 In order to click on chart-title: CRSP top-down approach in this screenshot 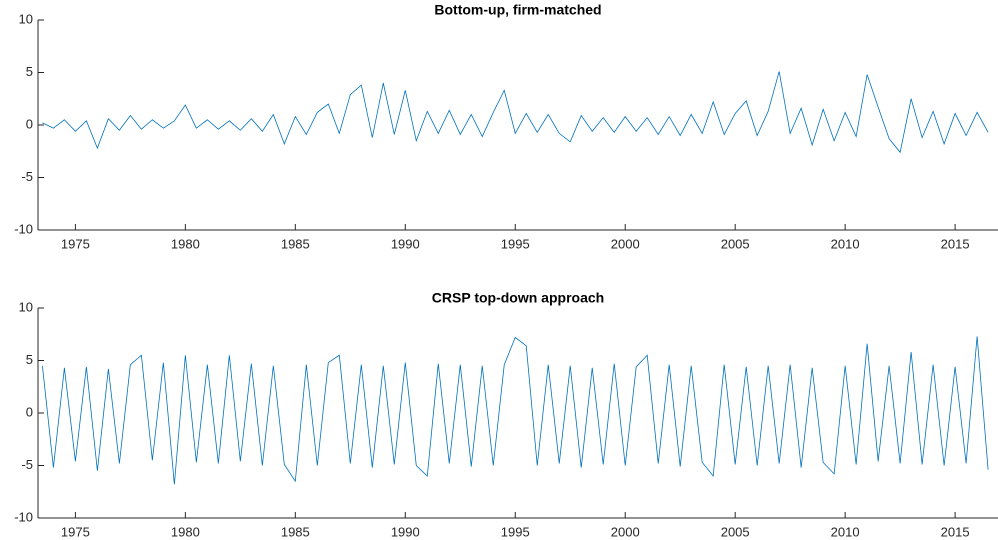, I will do `click(518, 298)`.